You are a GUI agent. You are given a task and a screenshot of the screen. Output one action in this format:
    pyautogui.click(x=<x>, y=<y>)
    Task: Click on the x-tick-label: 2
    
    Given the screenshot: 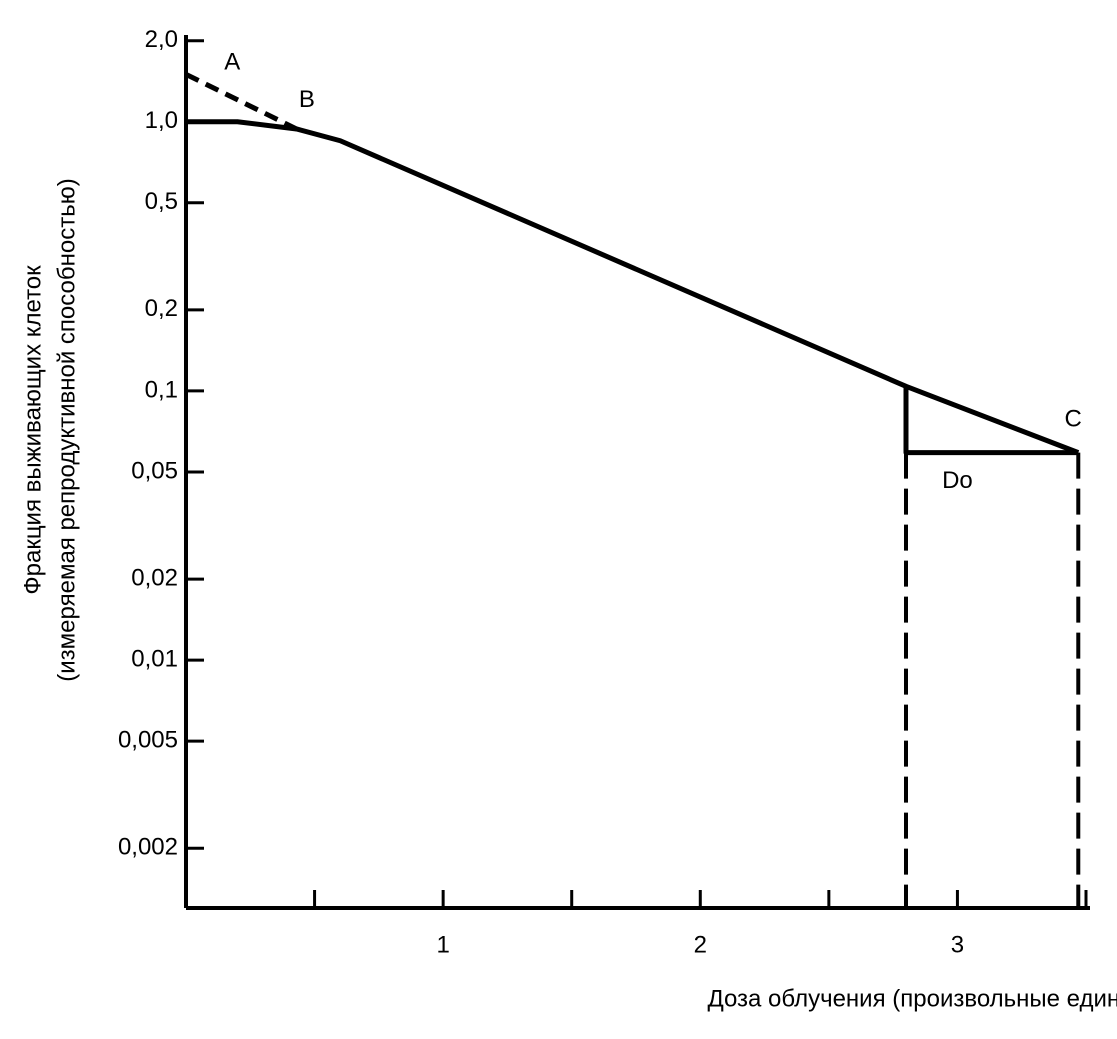 What is the action you would take?
    pyautogui.click(x=700, y=944)
    